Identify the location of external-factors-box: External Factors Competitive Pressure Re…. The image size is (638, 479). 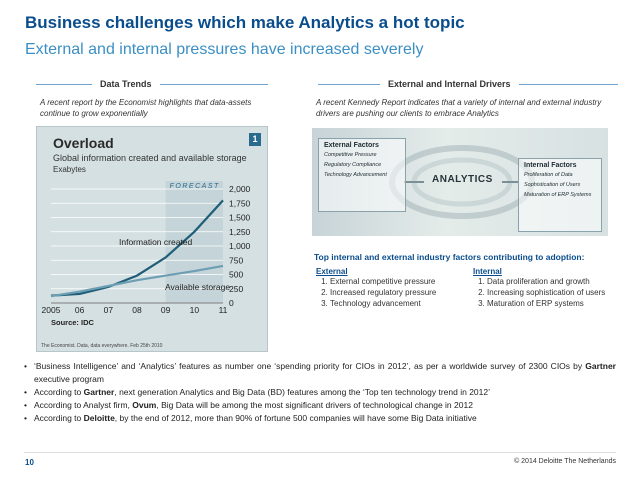
(362, 175).